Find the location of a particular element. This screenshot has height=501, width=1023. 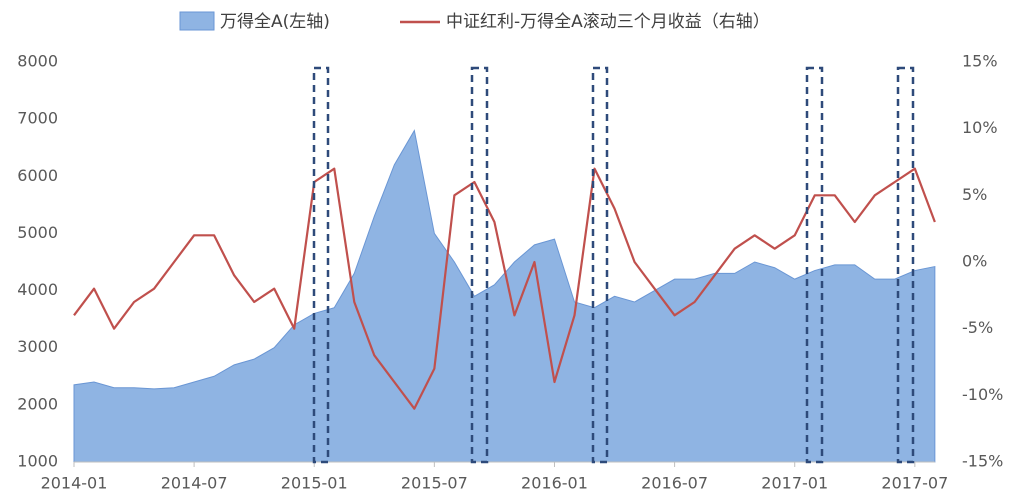

y2-tick-label: 0% is located at coordinates (974, 261).